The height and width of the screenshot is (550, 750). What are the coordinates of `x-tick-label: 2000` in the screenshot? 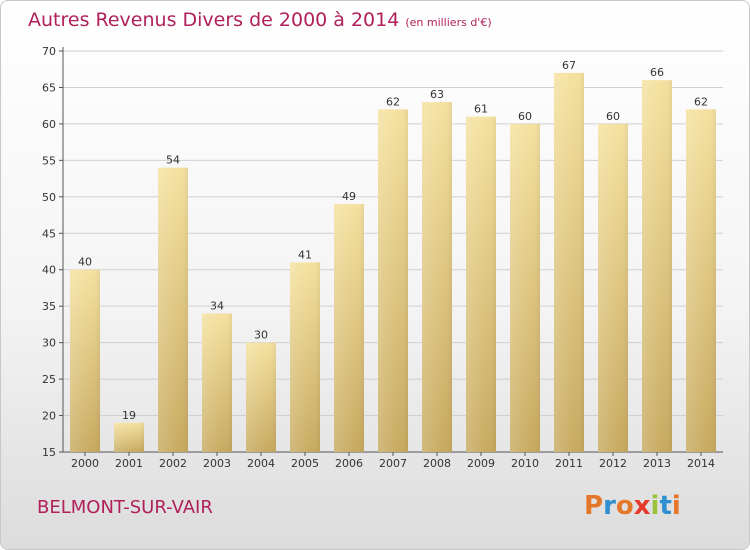 It's located at (85, 463).